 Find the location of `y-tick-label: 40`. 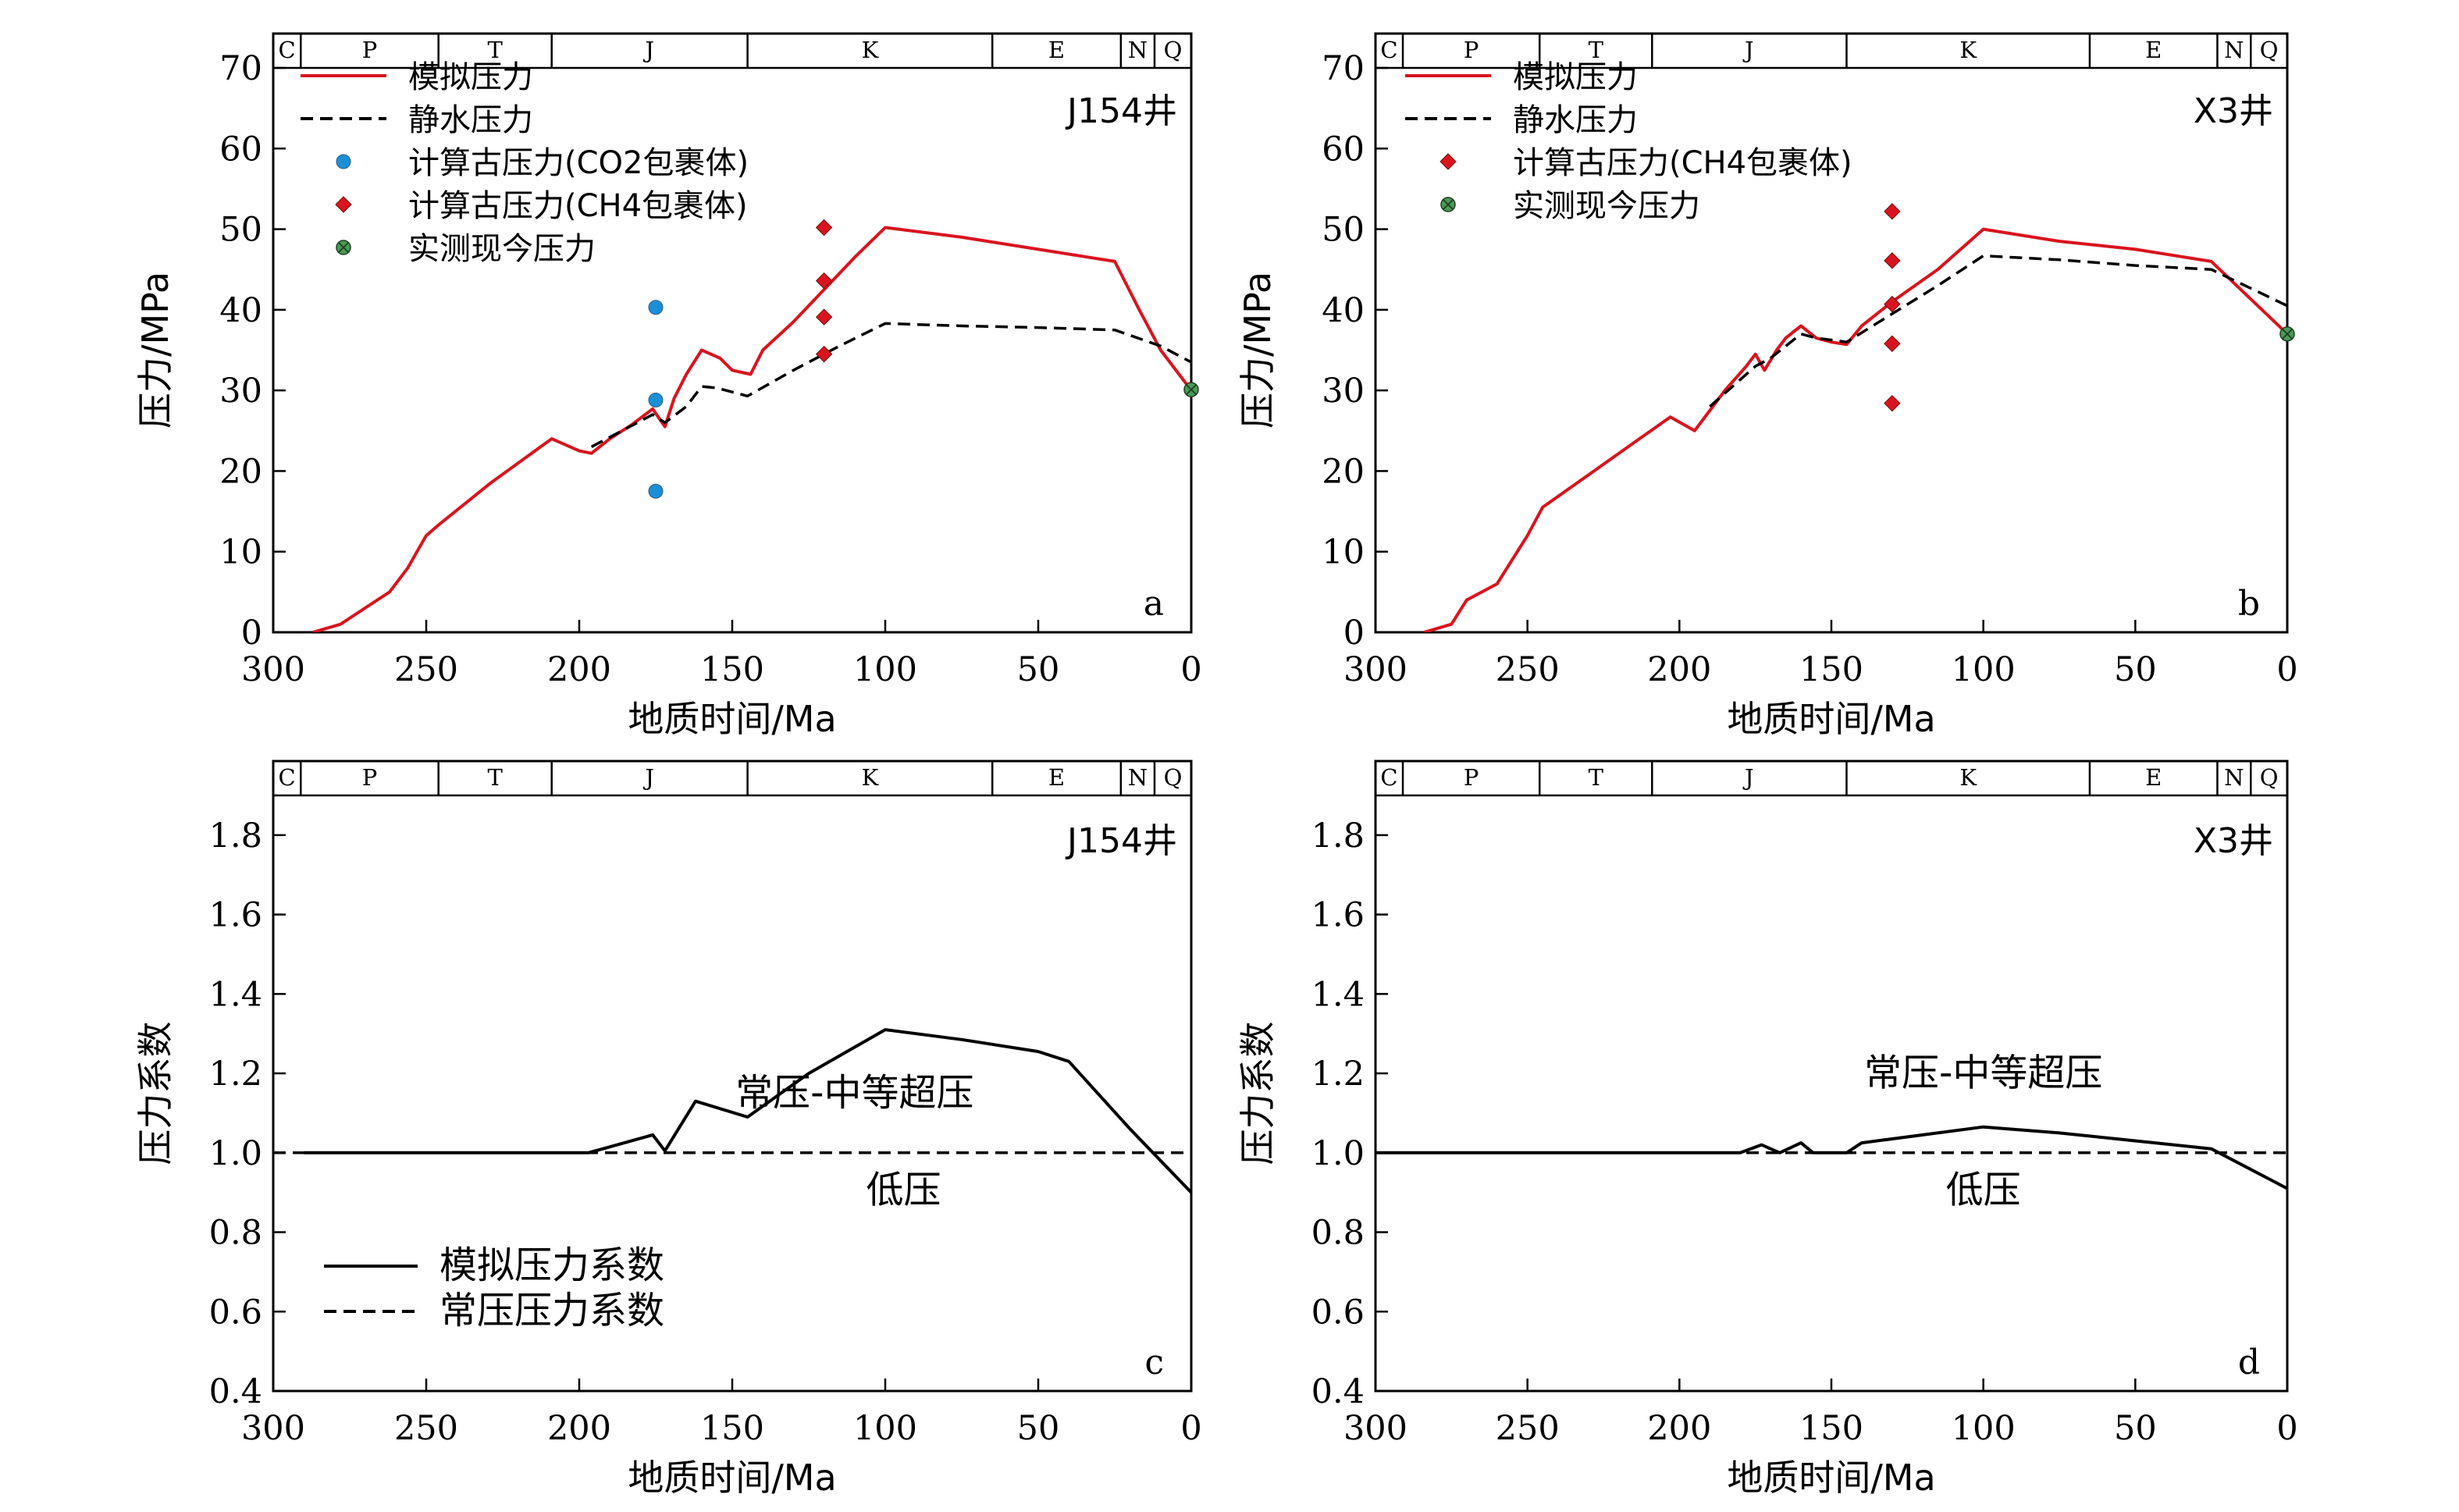

y-tick-label: 40 is located at coordinates (241, 310).